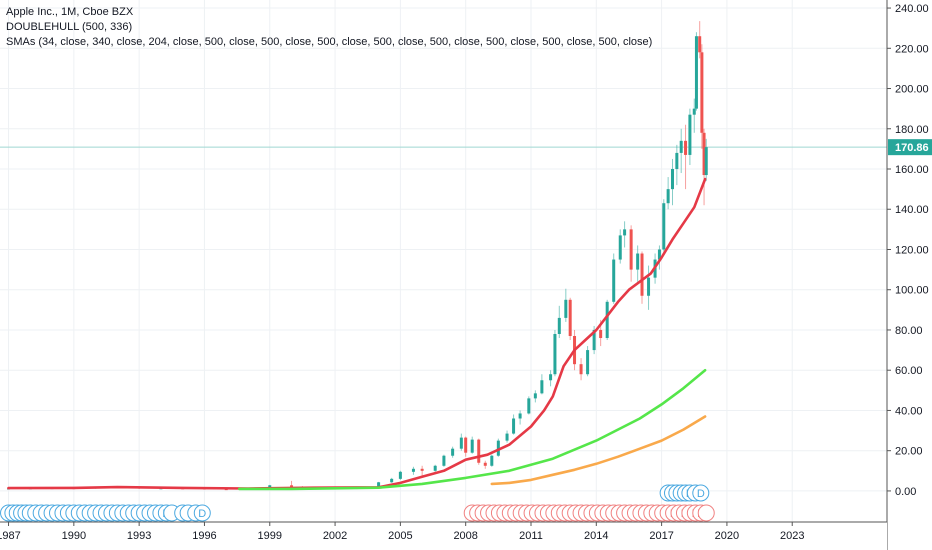 This screenshot has width=932, height=550. Describe the element at coordinates (909, 275) in the screenshot. I see `price-axis-bg` at that location.